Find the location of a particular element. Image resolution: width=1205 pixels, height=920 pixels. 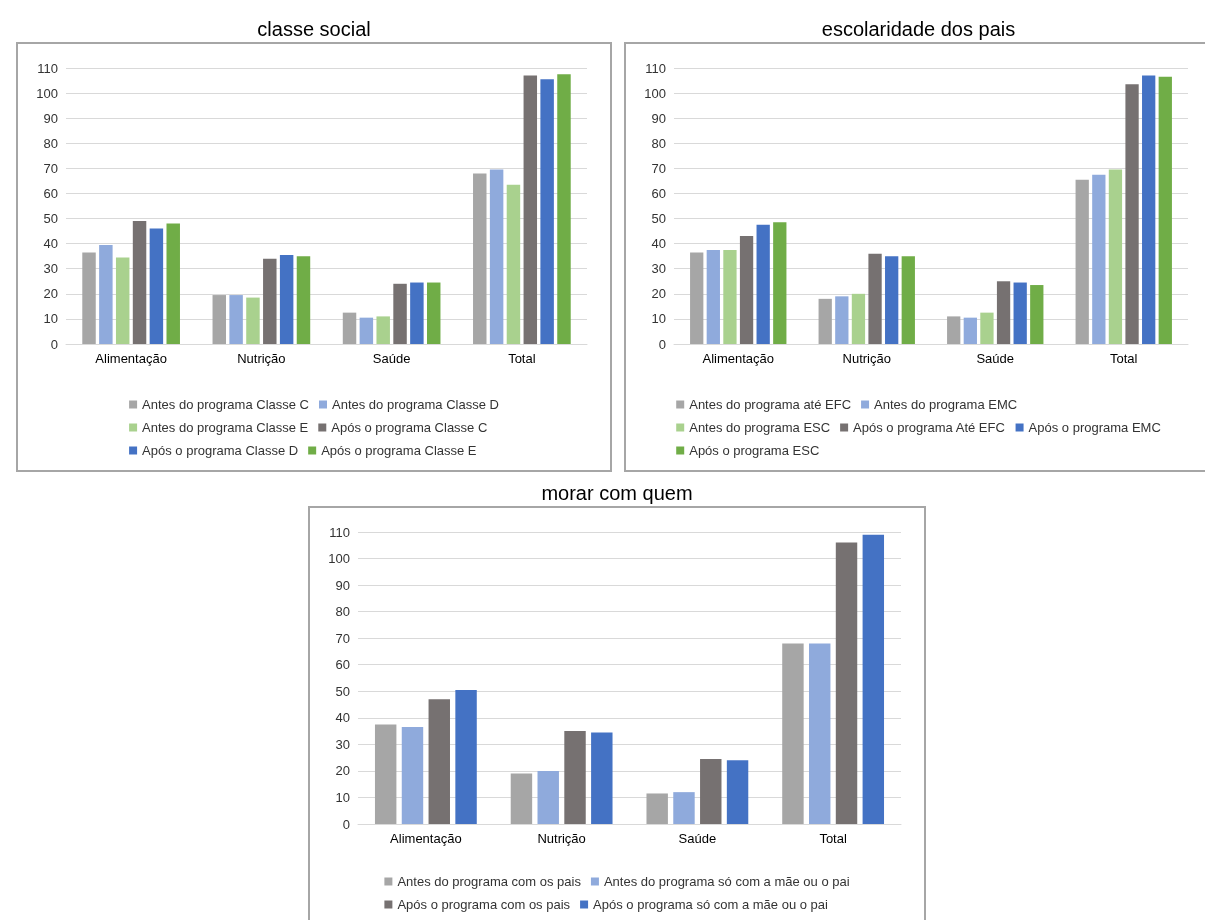

chart-title: classe social is located at coordinates (314, 29).